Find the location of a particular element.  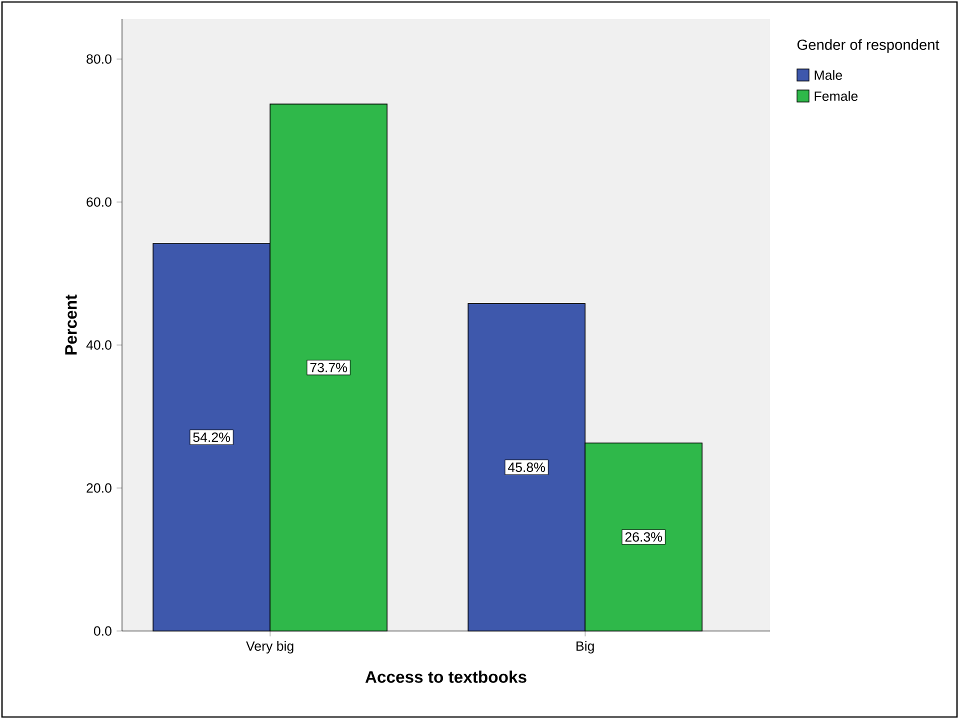

y-tick-label: 60.0 is located at coordinates (99, 202).